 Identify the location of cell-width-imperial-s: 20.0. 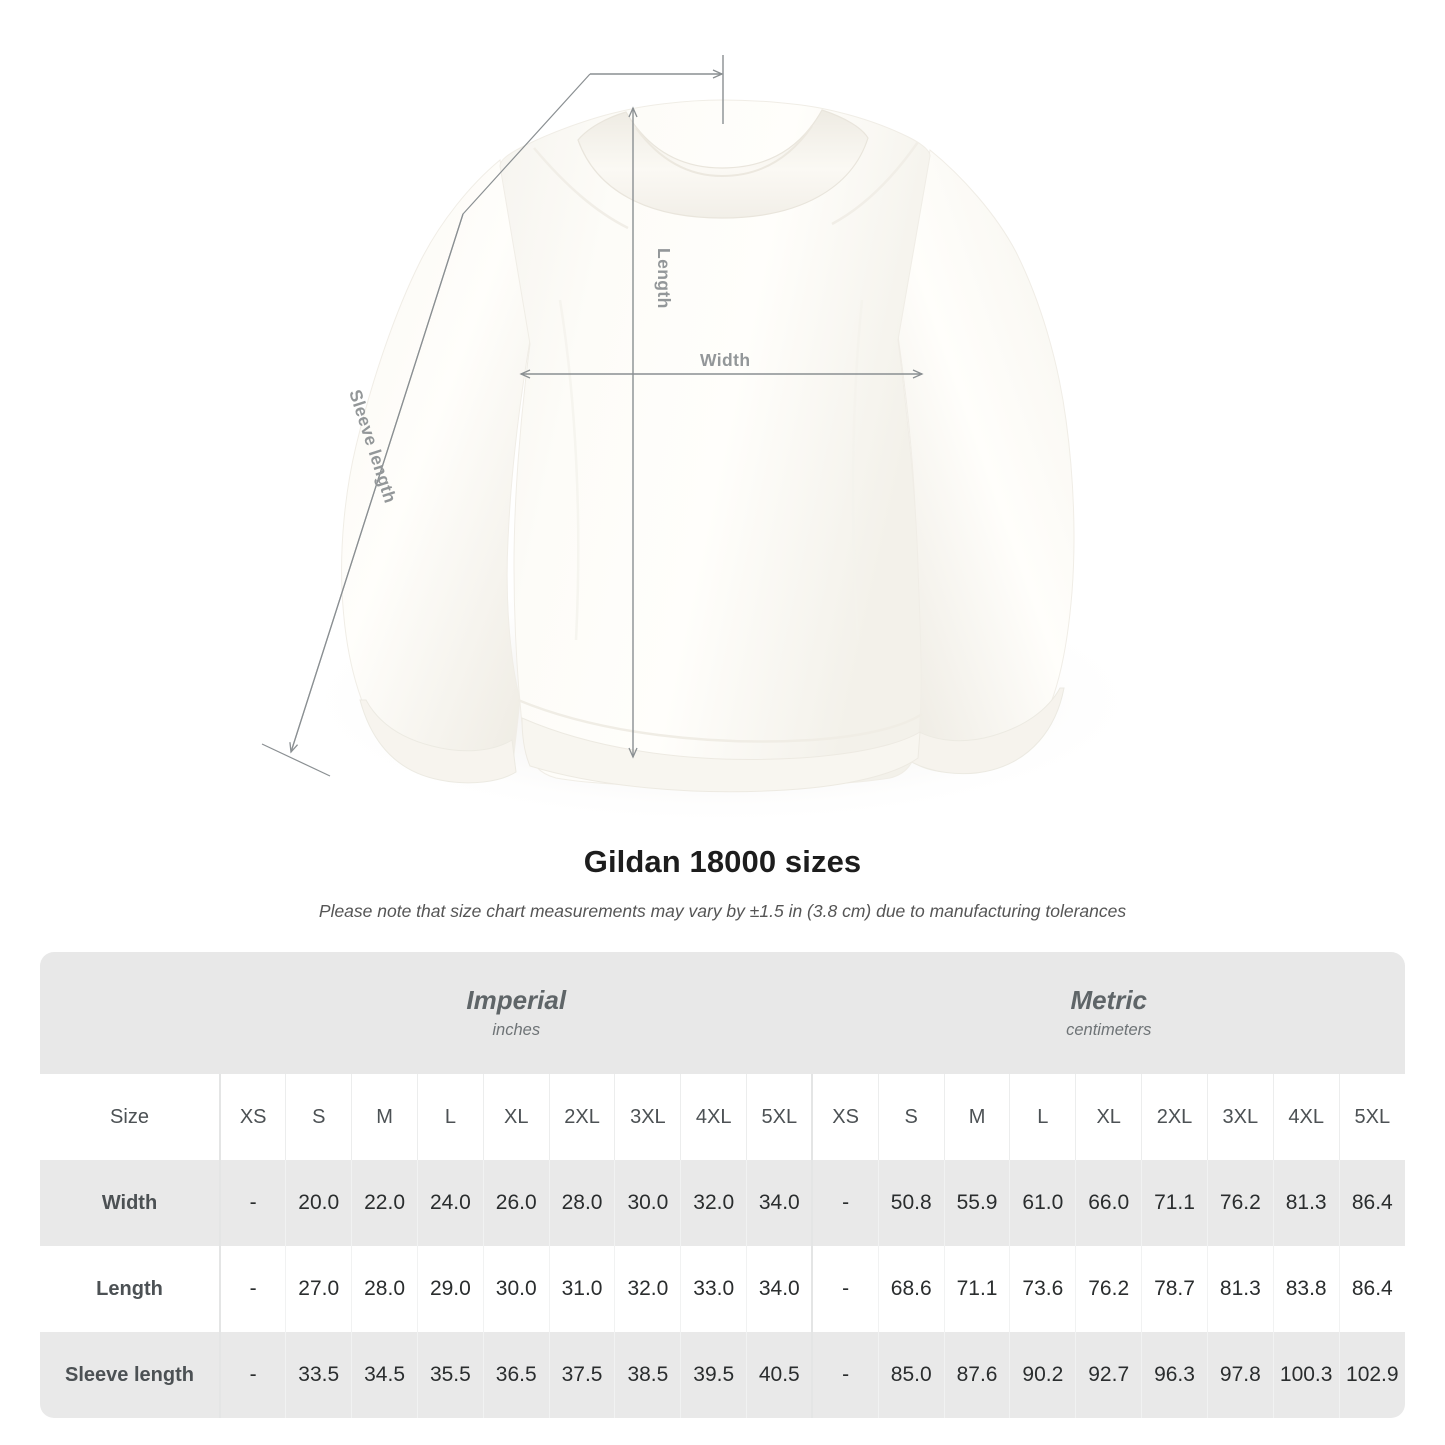
(318, 1203).